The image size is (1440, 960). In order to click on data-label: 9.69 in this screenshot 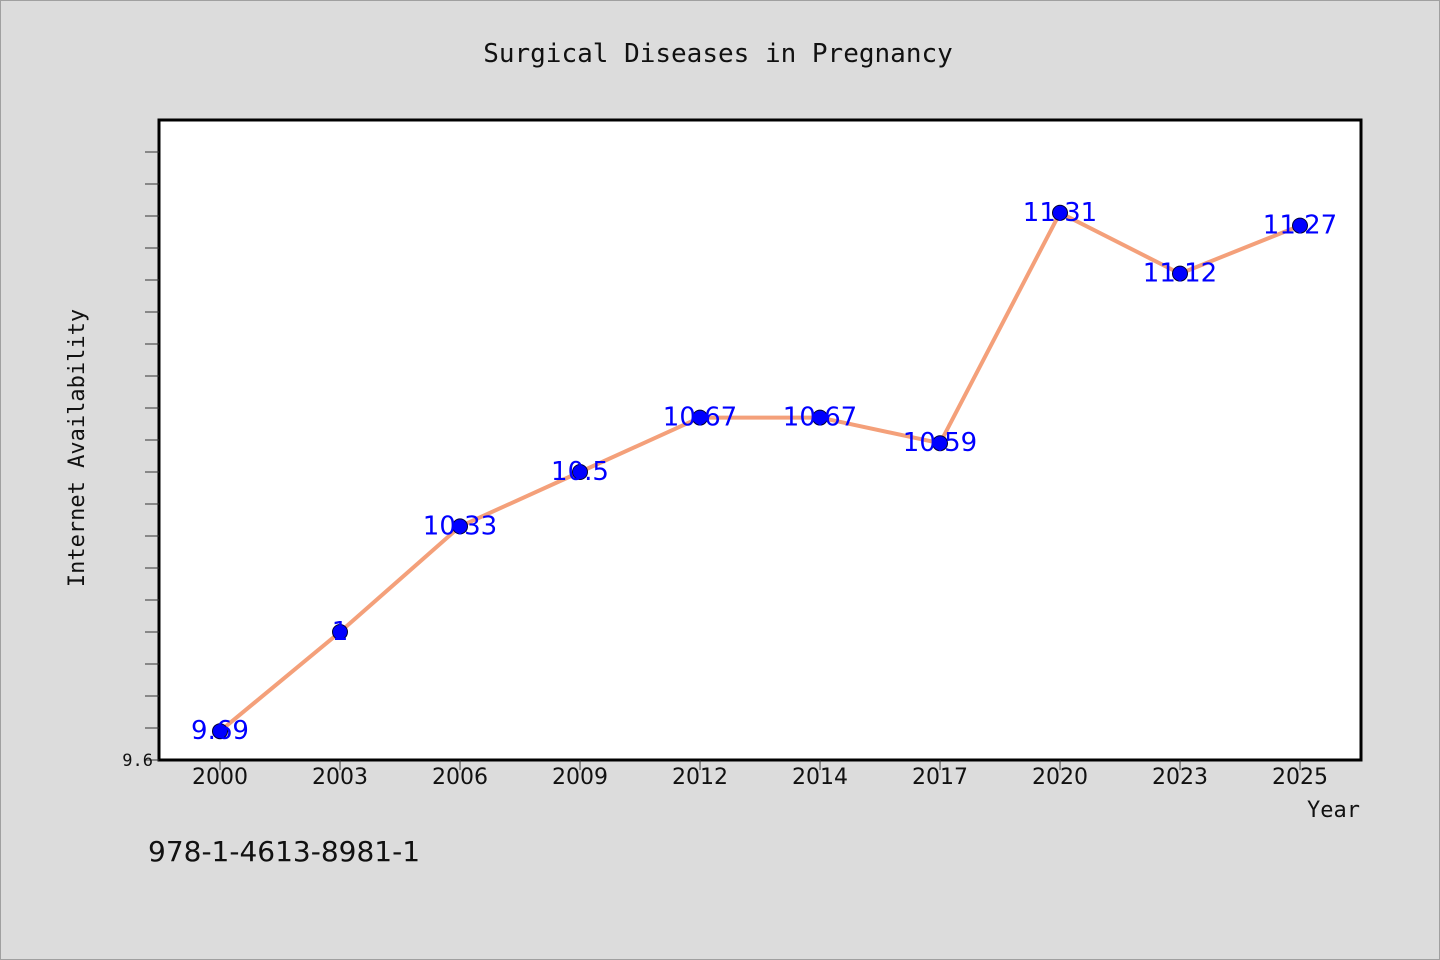, I will do `click(220, 731)`.